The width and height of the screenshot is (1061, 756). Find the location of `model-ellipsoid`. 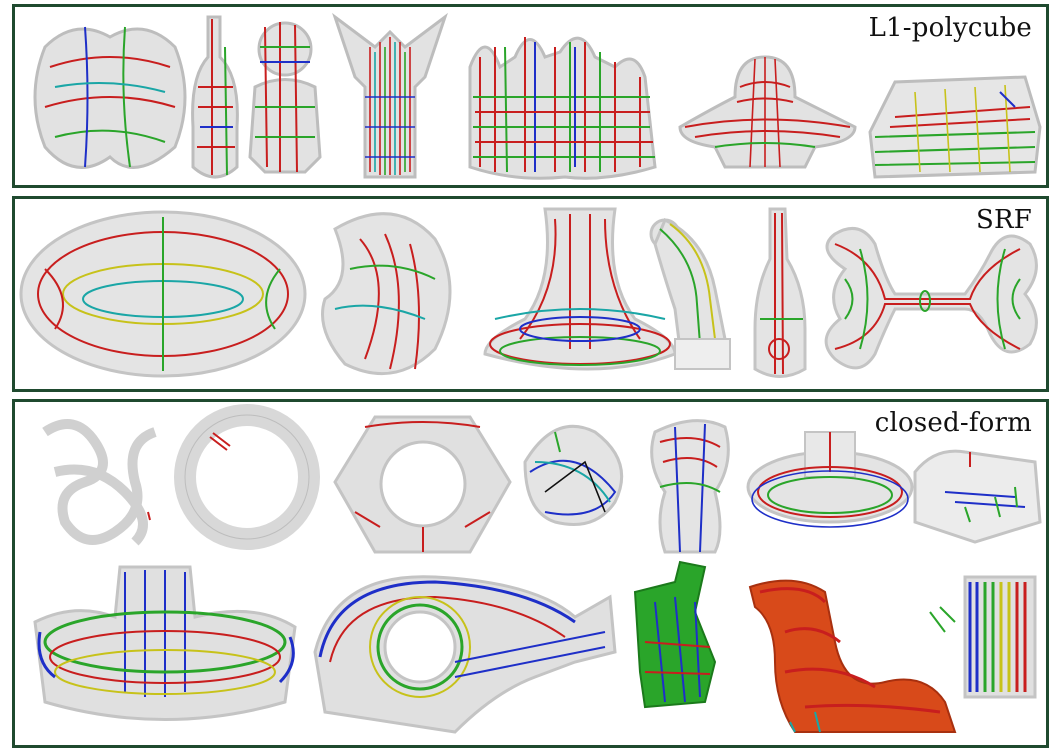

model-ellipsoid is located at coordinates (163, 294).